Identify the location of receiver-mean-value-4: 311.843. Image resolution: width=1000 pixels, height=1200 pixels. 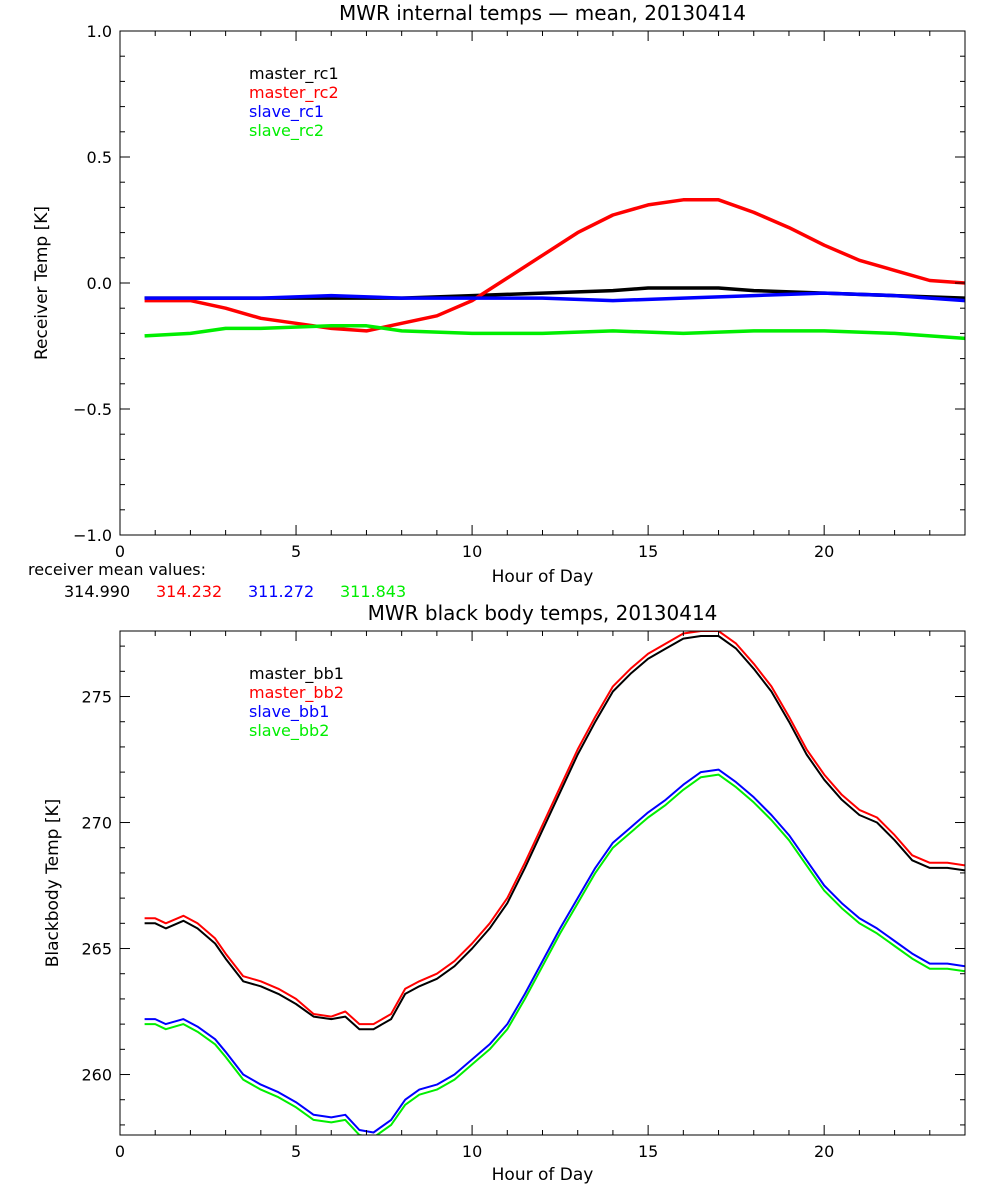
(373, 591).